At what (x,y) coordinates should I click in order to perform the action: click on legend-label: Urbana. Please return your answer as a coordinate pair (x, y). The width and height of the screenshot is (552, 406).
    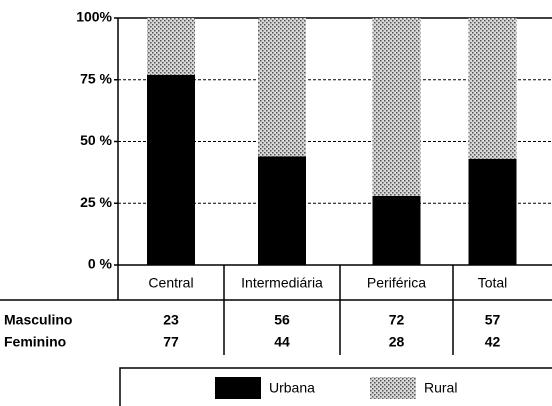
    Looking at the image, I should click on (292, 388).